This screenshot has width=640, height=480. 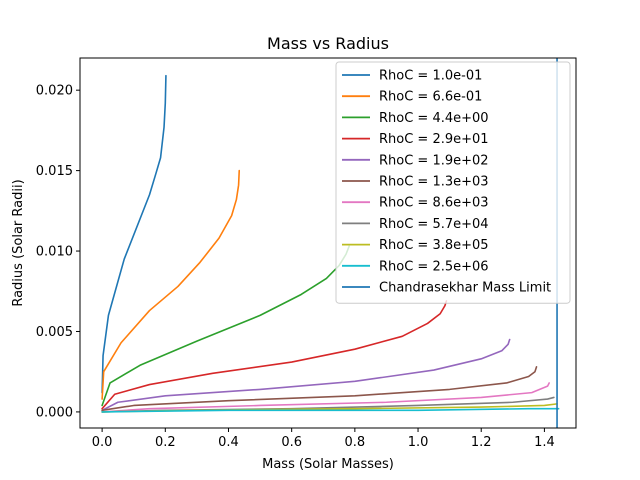 What do you see at coordinates (102, 442) in the screenshot?
I see `x-tick-label: 0.0` at bounding box center [102, 442].